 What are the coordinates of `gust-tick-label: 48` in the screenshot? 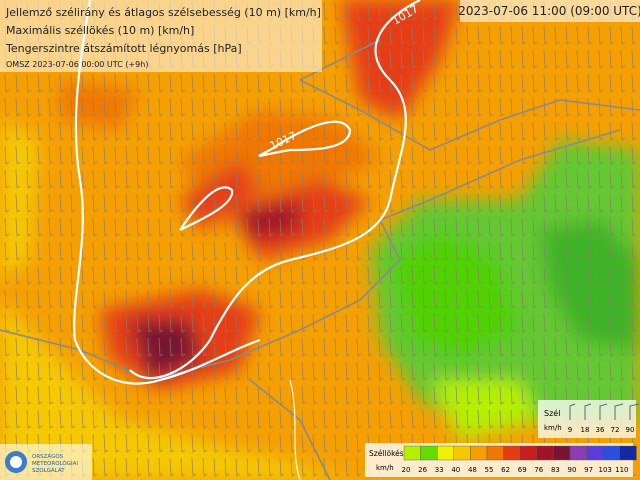 It's located at (472, 470).